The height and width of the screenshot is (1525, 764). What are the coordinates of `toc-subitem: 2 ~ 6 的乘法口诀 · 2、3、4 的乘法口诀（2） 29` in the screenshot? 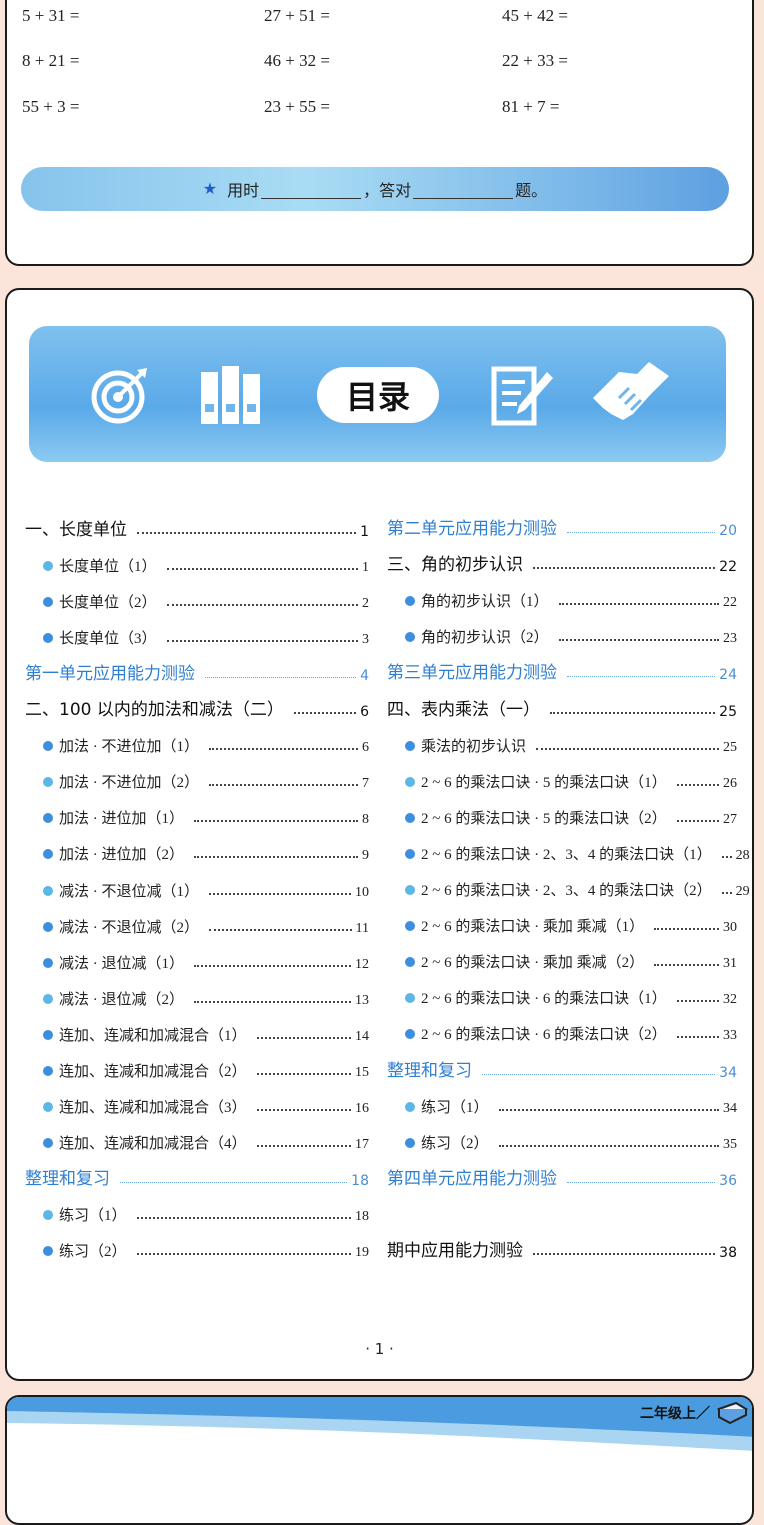 It's located at (577, 888).